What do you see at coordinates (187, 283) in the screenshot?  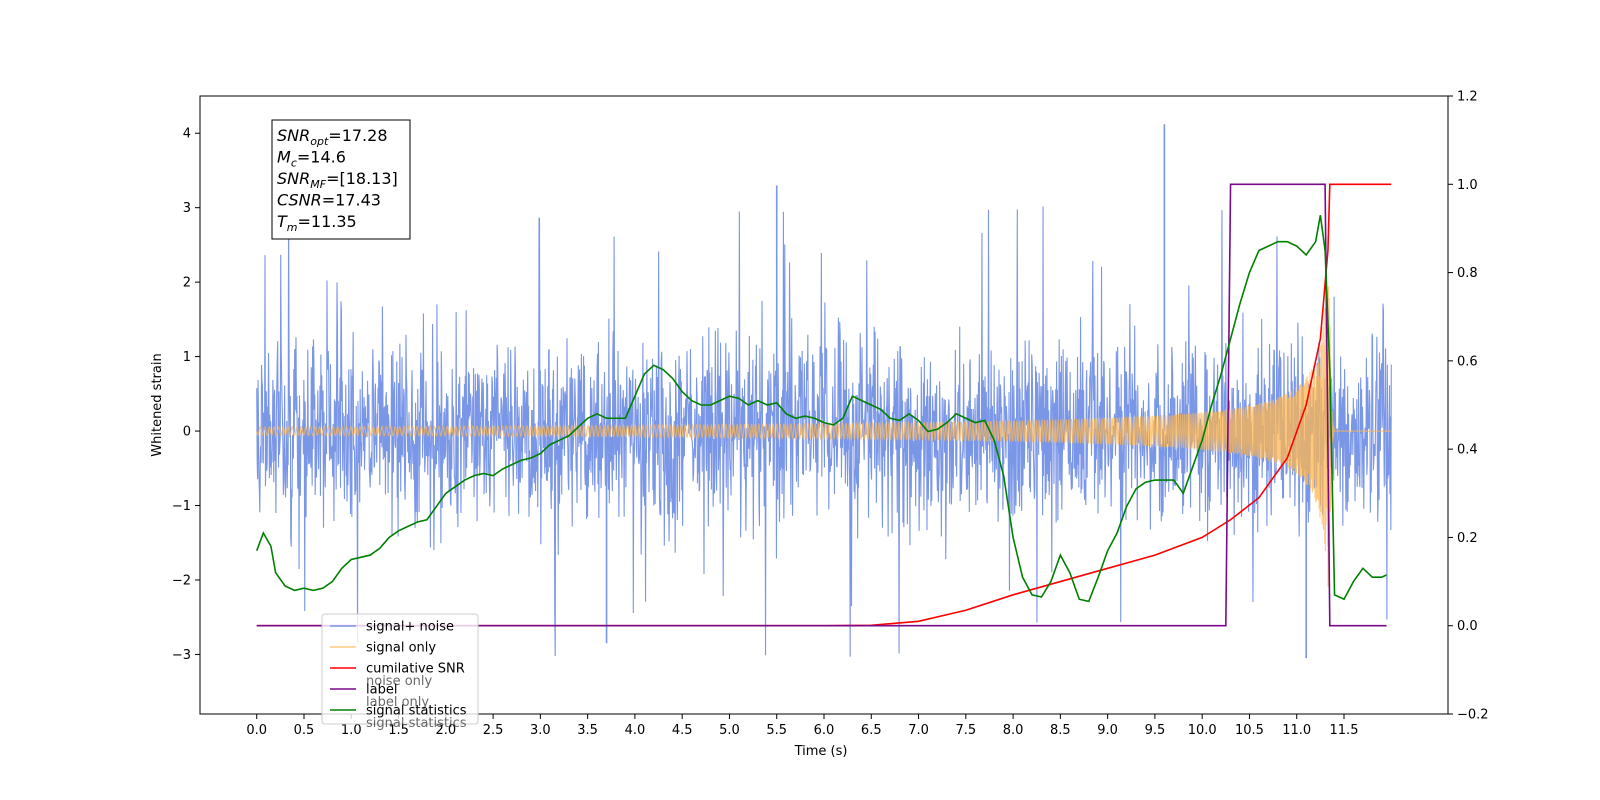 I see `y-left-tick-label: 2` at bounding box center [187, 283].